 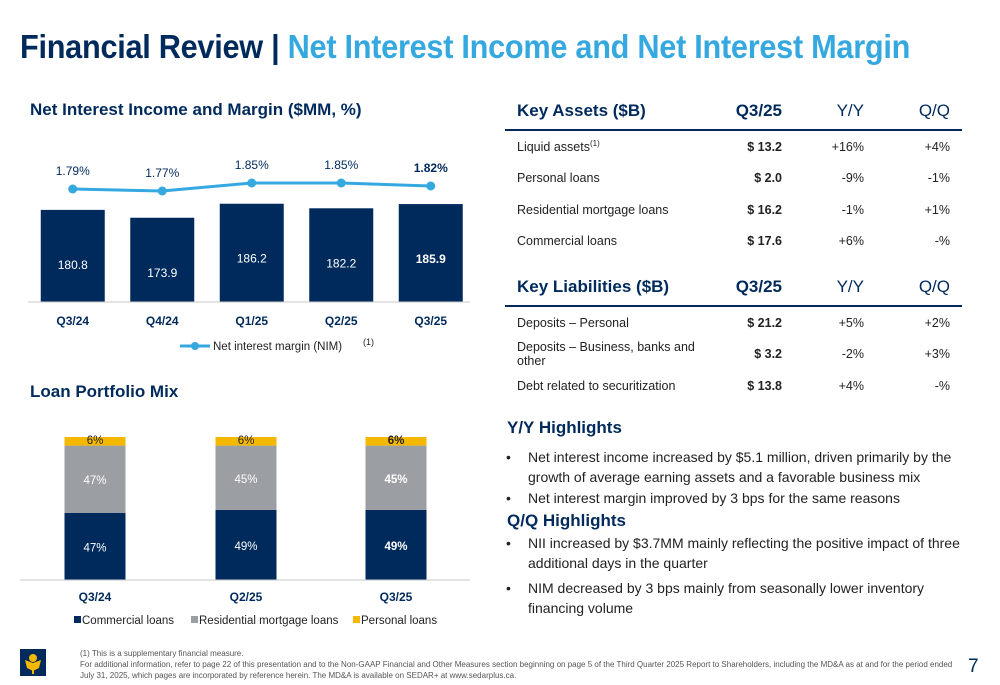 I want to click on nii-x-tick: Q3/25, so click(x=430, y=321).